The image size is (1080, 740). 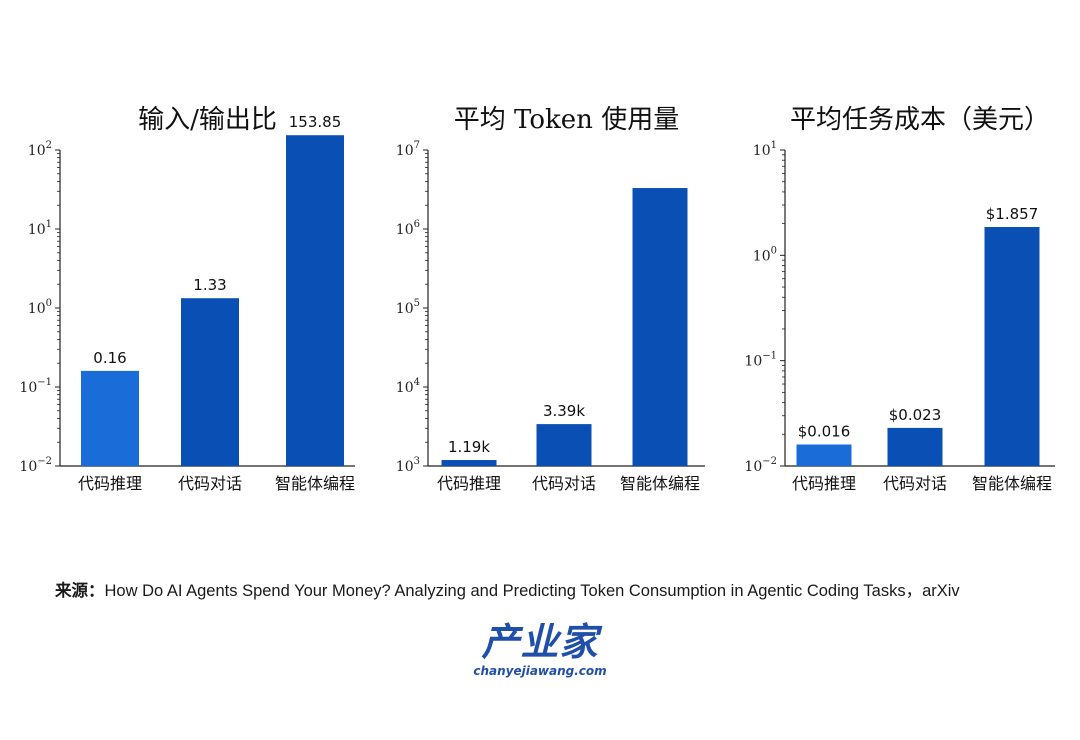 I want to click on data-label: 3.39k, so click(x=564, y=411).